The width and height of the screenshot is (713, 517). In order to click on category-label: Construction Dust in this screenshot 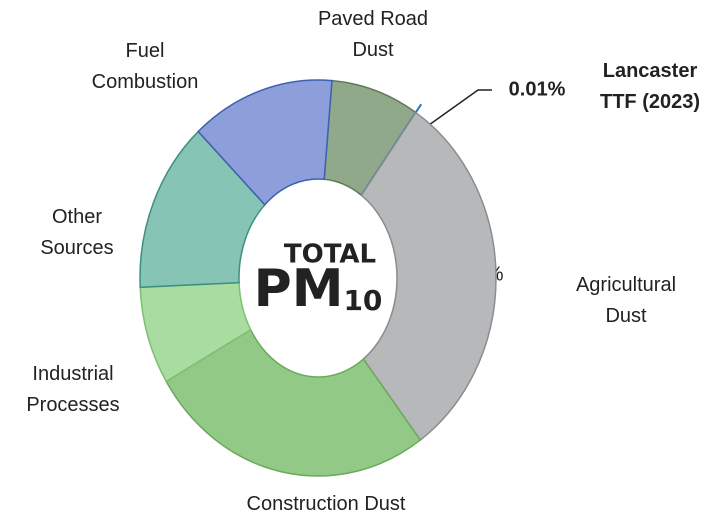, I will do `click(326, 504)`.